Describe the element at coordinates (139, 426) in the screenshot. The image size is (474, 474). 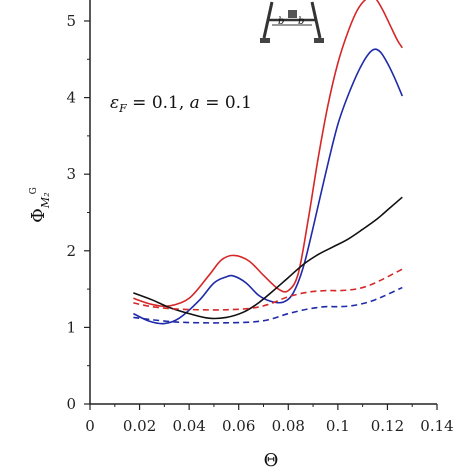
I see `x-tick-label: 0.02` at that location.